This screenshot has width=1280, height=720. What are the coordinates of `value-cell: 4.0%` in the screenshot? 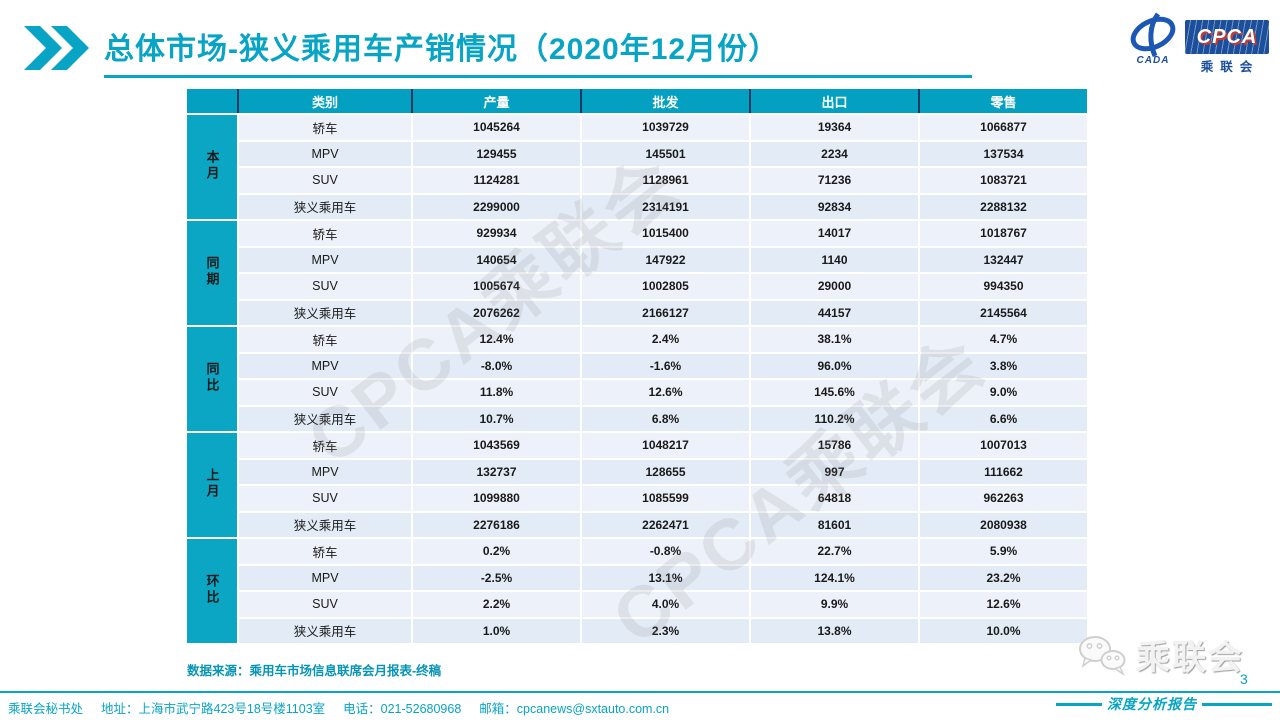 It's located at (665, 604).